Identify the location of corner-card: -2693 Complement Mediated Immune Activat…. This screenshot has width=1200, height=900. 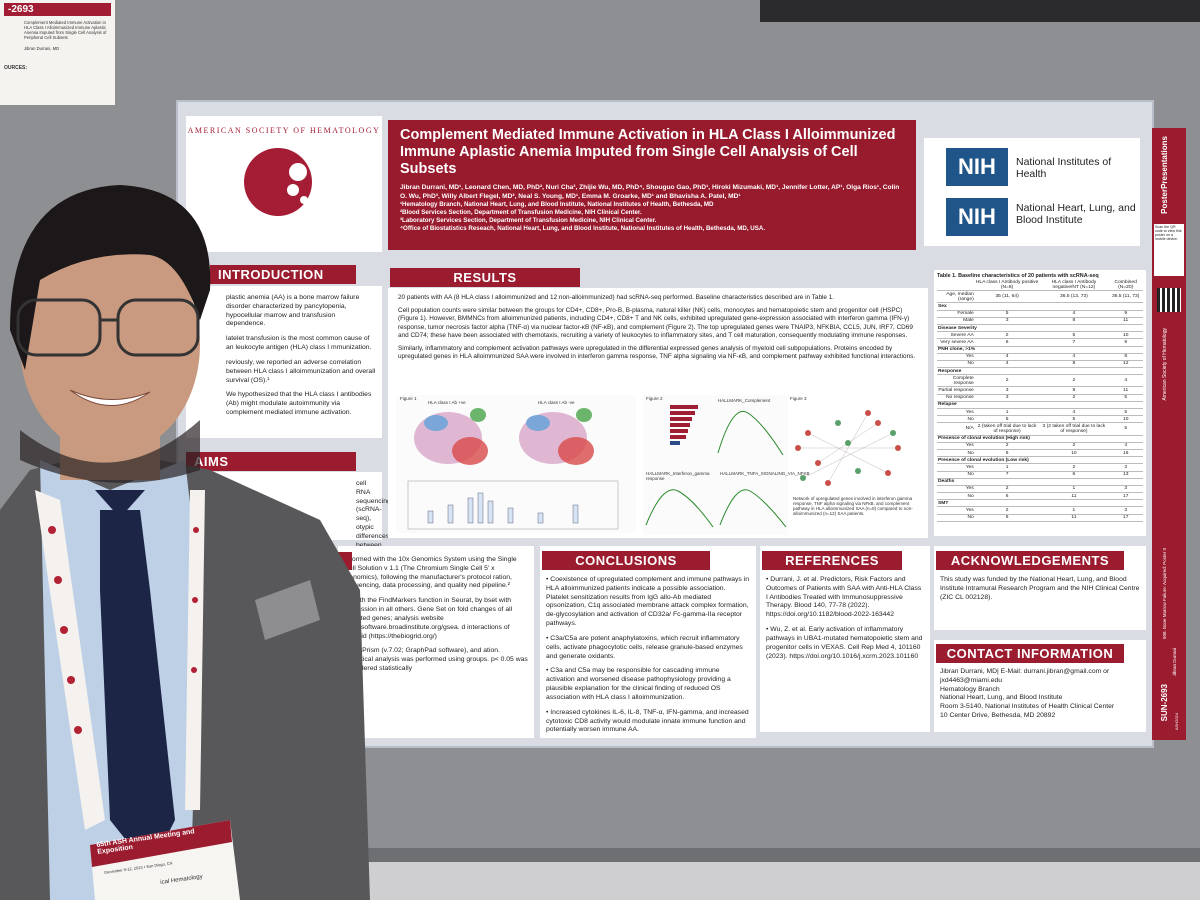
(57, 52).